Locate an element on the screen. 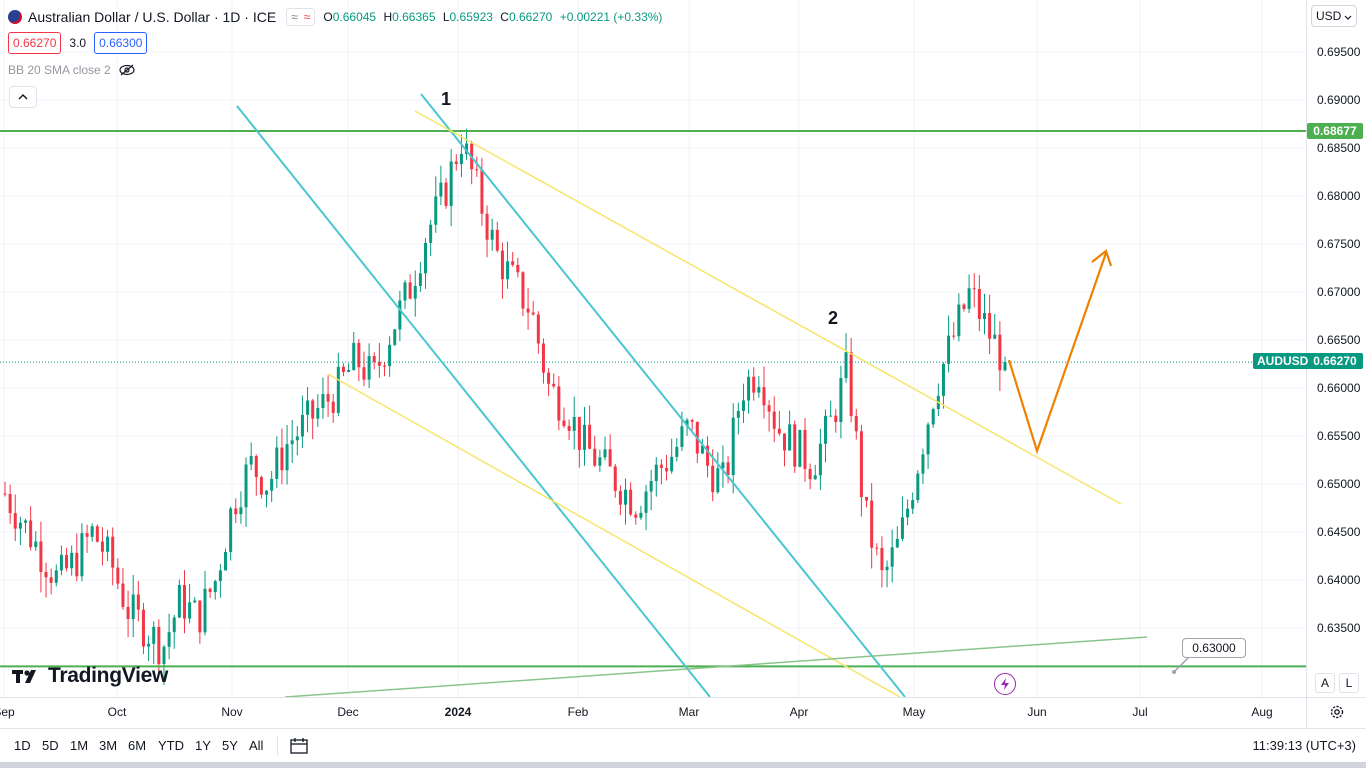  timeframe-button-5d: 5D is located at coordinates (50, 745).